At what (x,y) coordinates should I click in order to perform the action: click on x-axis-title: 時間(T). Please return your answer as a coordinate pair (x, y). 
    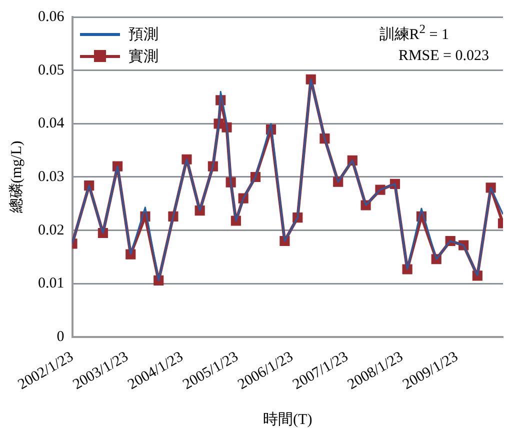
    Looking at the image, I should click on (287, 419).